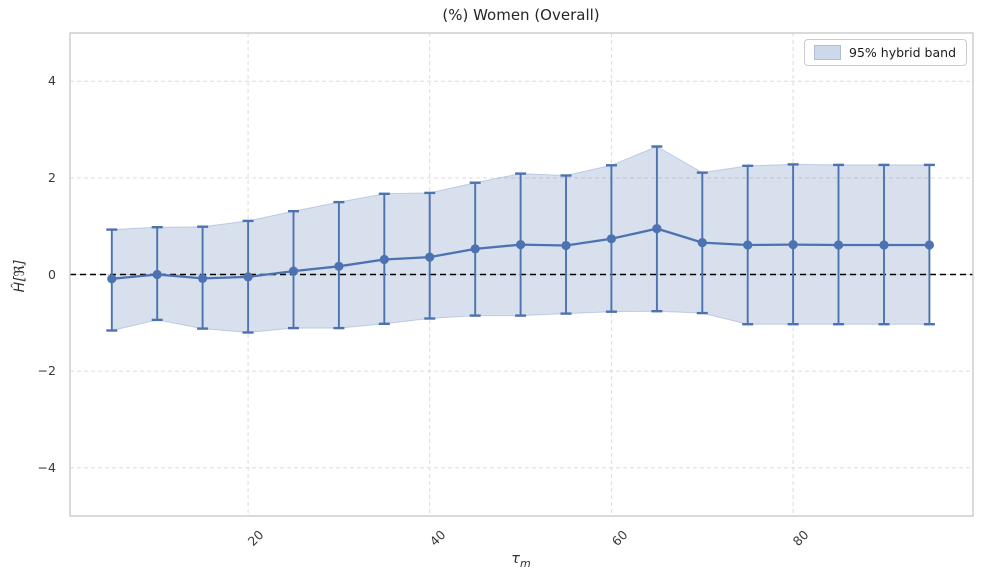 The width and height of the screenshot is (984, 584). I want to click on legend: 95% hybrid band, so click(885, 52).